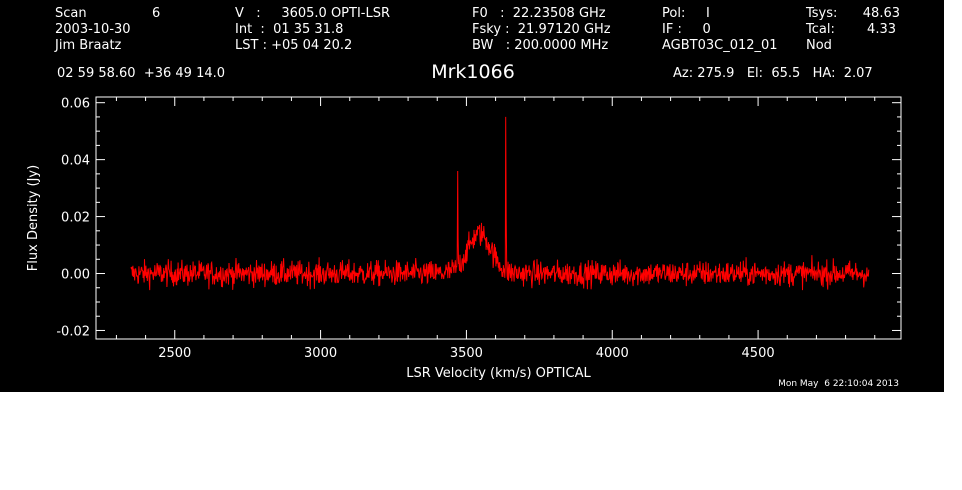  I want to click on y-tick-label: 0.06, so click(75, 104).